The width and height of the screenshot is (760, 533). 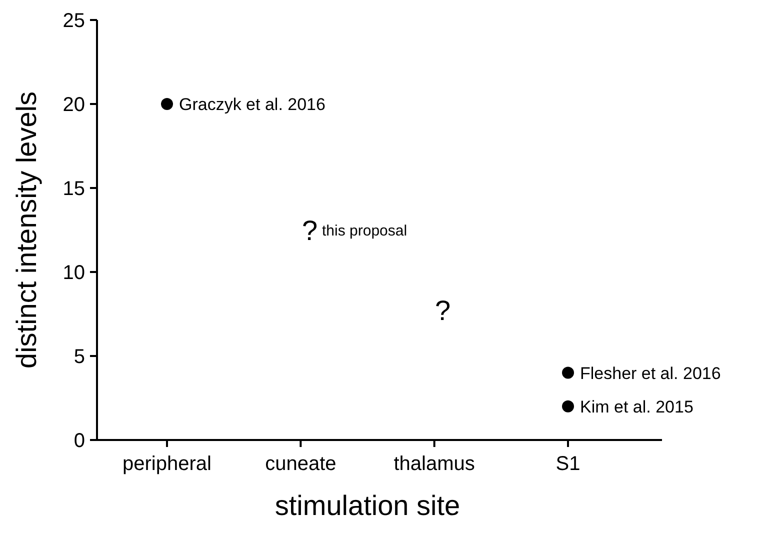 What do you see at coordinates (73, 21) in the screenshot?
I see `y-tick-label: 25` at bounding box center [73, 21].